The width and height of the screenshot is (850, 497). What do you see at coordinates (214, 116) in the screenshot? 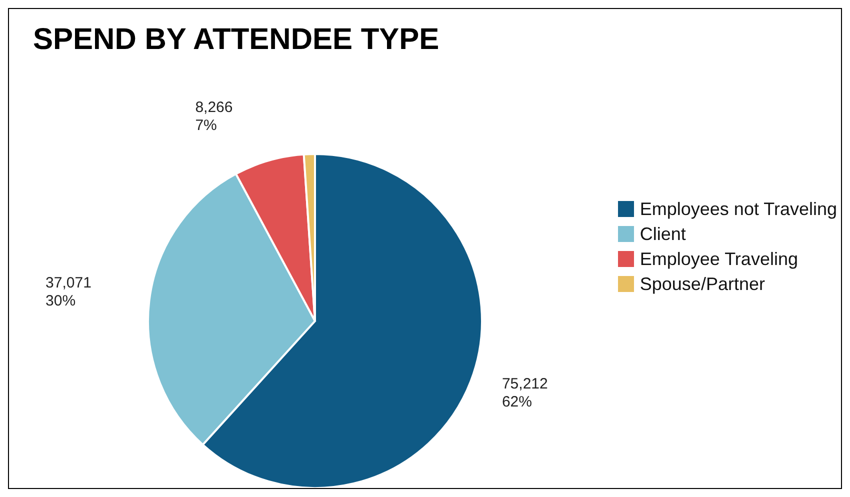
I see `data-label: 8,266 7%` at bounding box center [214, 116].